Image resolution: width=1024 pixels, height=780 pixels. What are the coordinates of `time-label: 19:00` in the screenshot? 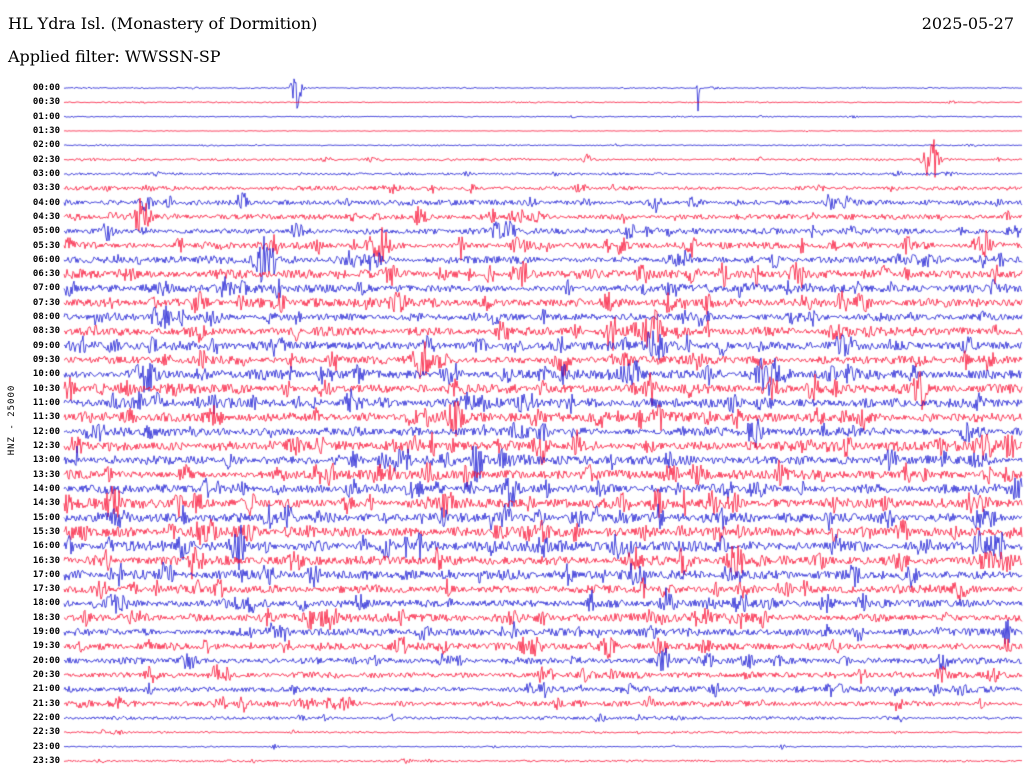 It's located at (46, 632).